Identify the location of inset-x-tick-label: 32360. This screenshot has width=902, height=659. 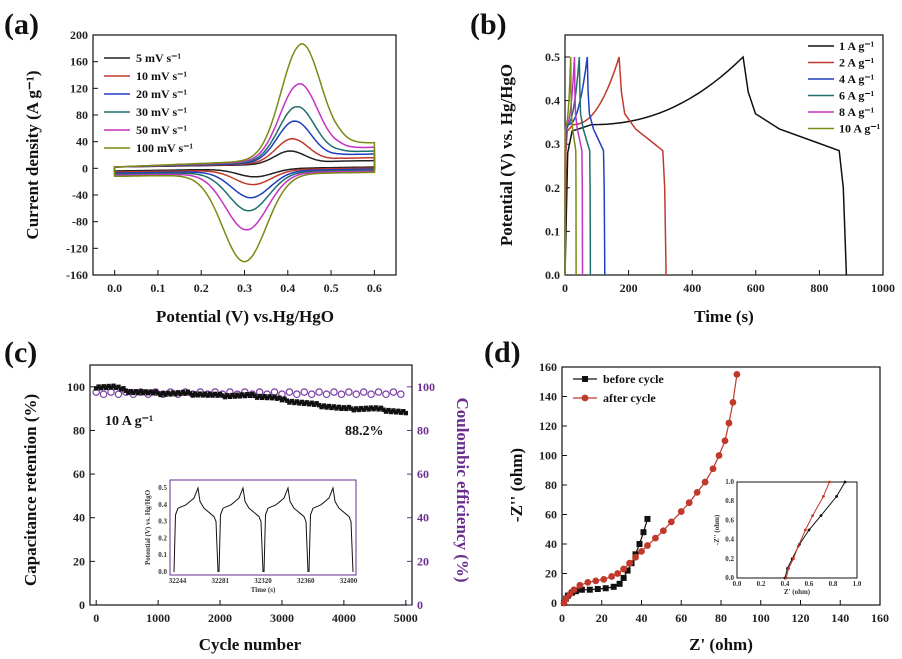
(306, 581).